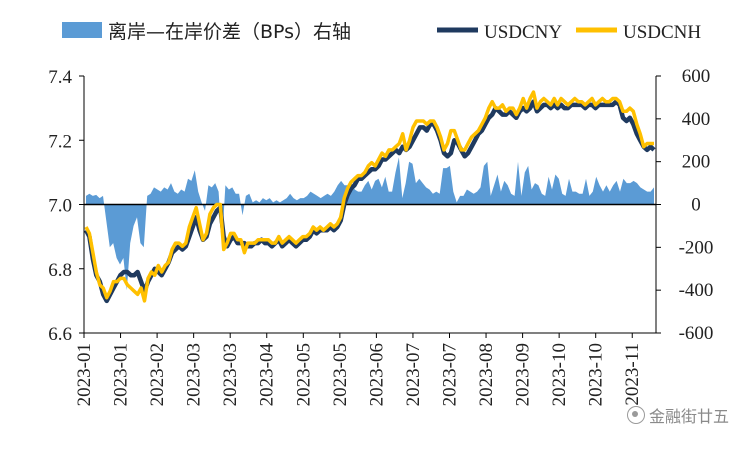  Describe the element at coordinates (157, 374) in the screenshot. I see `x-tick-label: 2023-02` at that location.